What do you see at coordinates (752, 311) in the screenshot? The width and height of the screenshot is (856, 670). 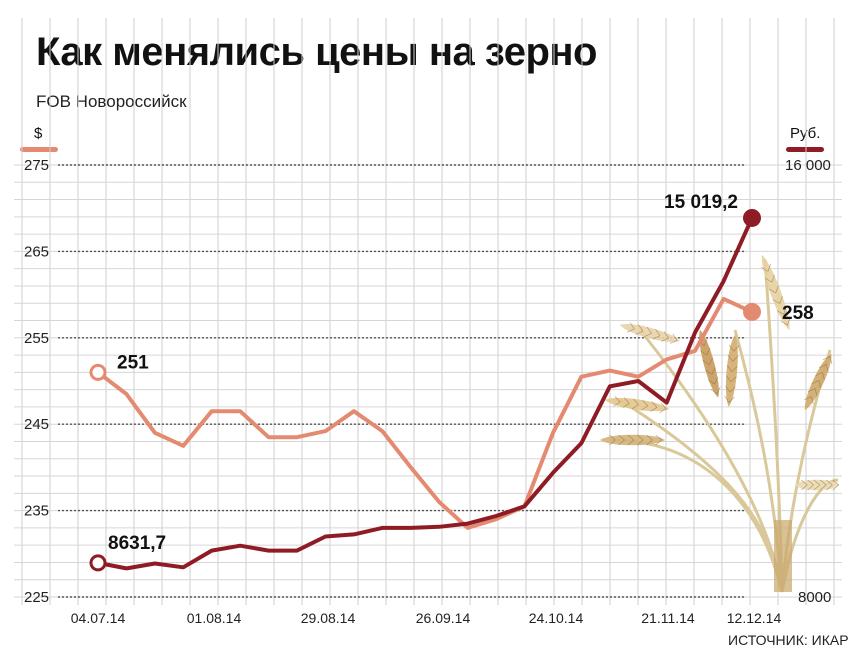 I see `usd-end-marker` at bounding box center [752, 311].